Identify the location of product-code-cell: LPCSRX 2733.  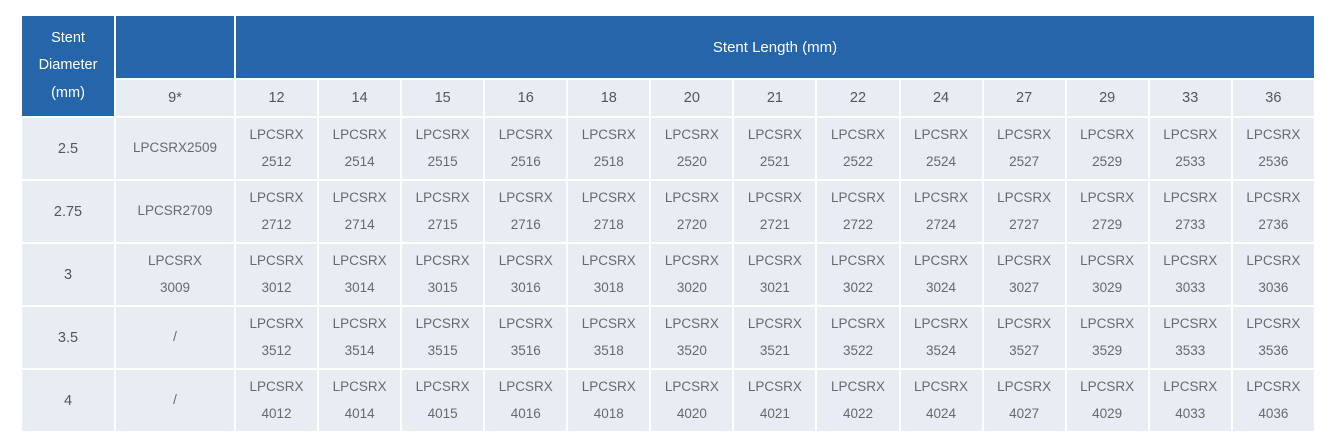
(1190, 211).